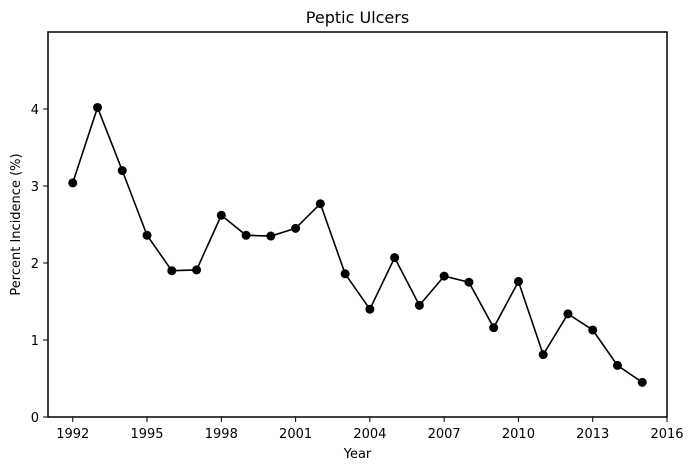 The height and width of the screenshot is (470, 692). What do you see at coordinates (35, 187) in the screenshot?
I see `y-tick-label: 3` at bounding box center [35, 187].